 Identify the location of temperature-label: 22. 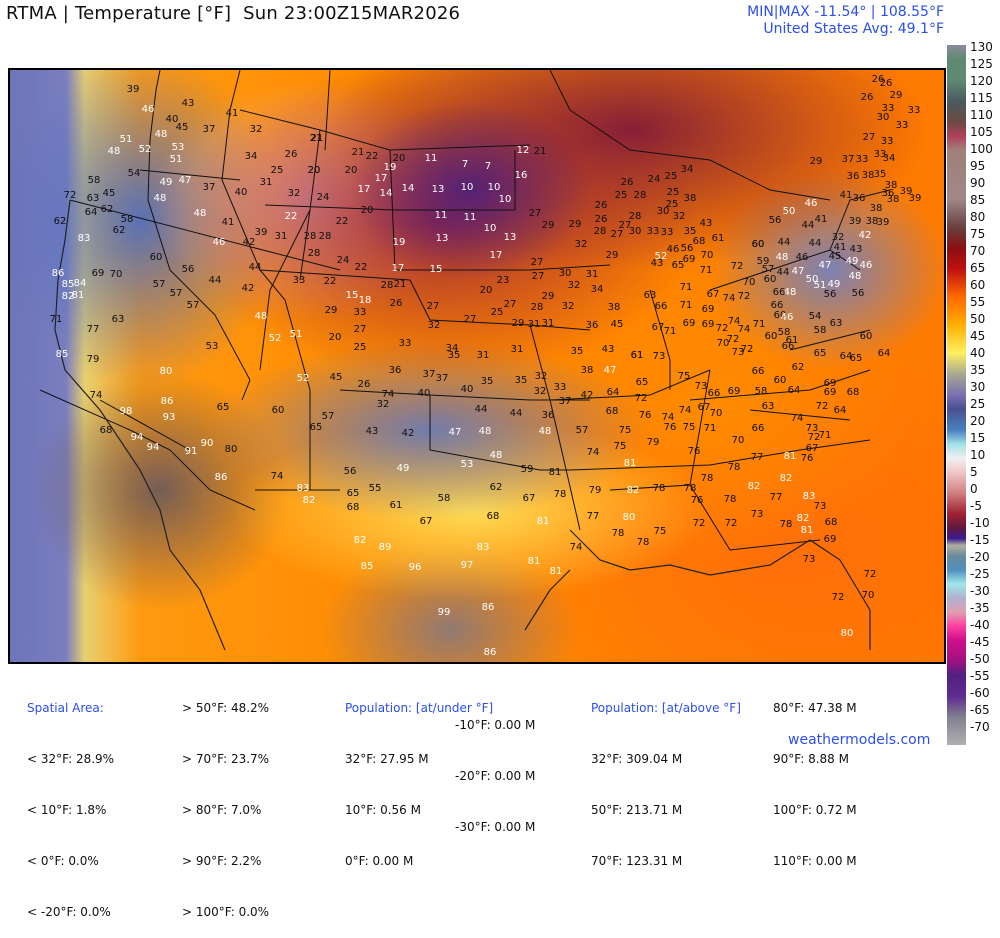
(330, 281).